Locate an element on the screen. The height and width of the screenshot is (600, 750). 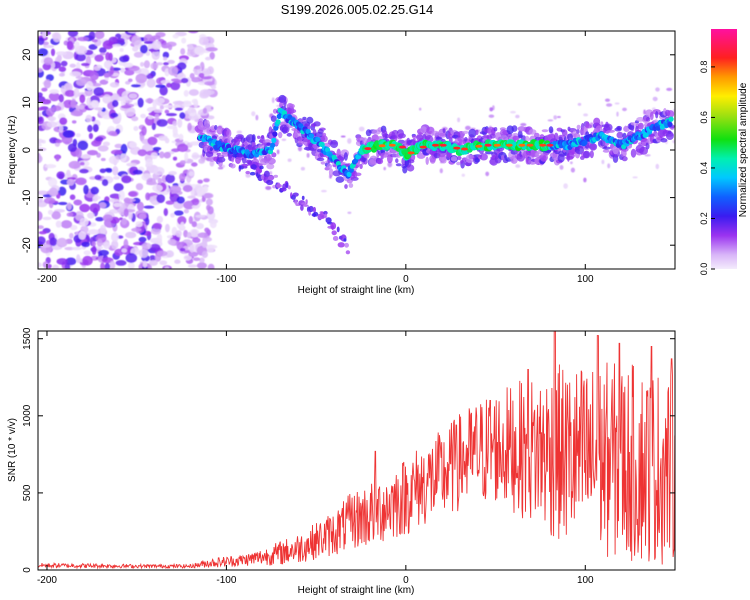
colorbar-tick-label: 0.8 is located at coordinates (704, 67).